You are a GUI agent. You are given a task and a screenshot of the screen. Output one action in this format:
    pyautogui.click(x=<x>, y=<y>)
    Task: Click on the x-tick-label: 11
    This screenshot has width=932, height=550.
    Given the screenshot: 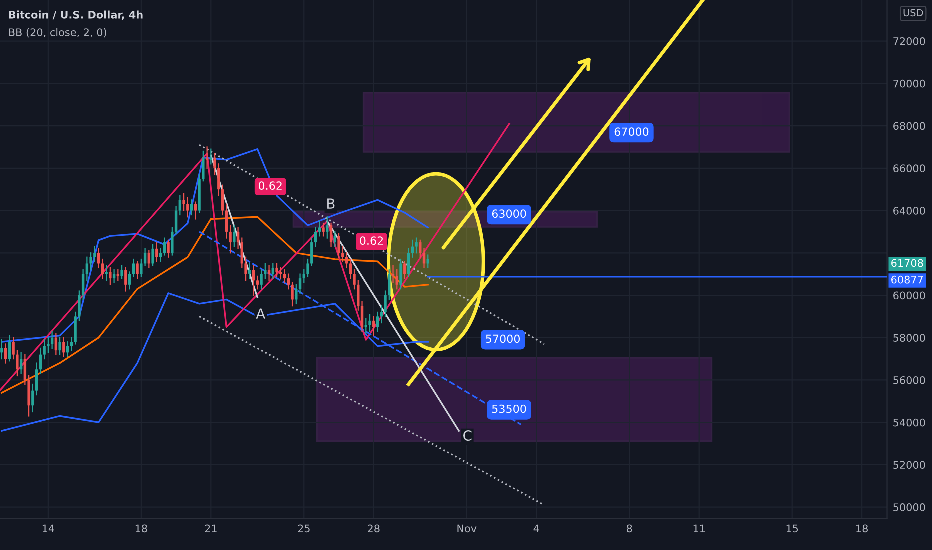 What is the action you would take?
    pyautogui.click(x=700, y=528)
    